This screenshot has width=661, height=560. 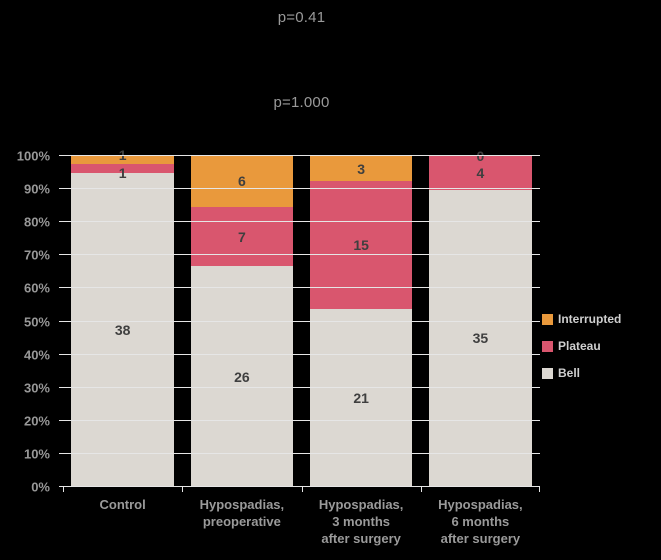 What do you see at coordinates (361, 521) in the screenshot?
I see `category-label: Hypospadias, 3 months after surgery` at bounding box center [361, 521].